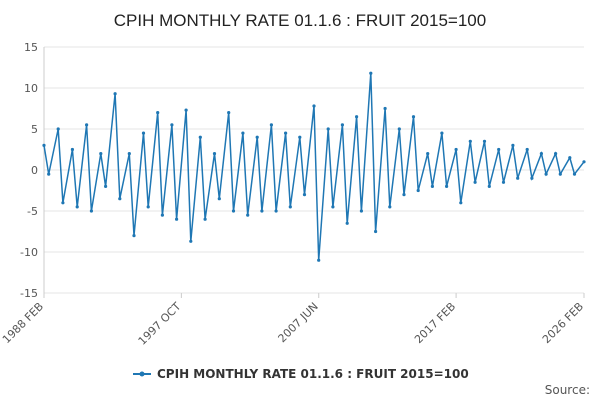 The width and height of the screenshot is (600, 400). Describe the element at coordinates (29, 293) in the screenshot. I see `y-tick-label: -15` at that location.